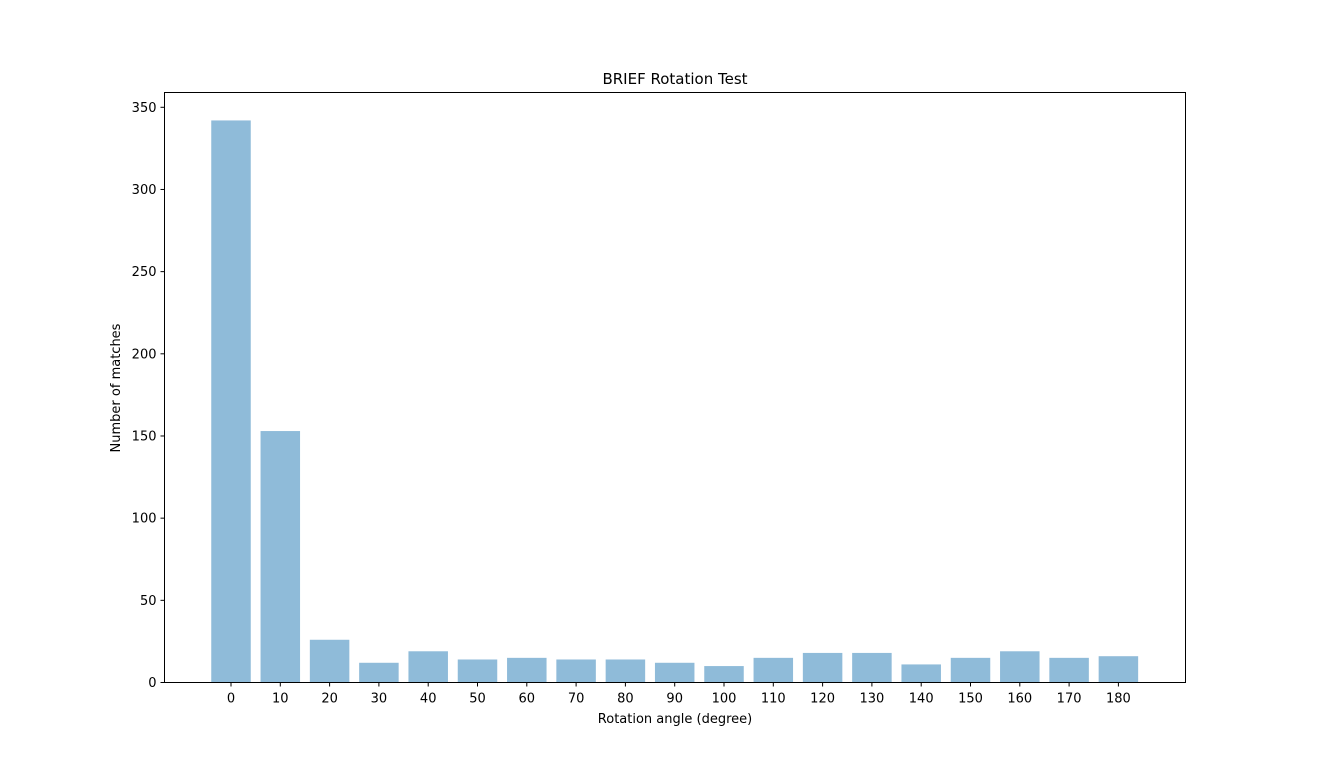  What do you see at coordinates (116, 387) in the screenshot?
I see `y-axis-label: Number of matches` at bounding box center [116, 387].